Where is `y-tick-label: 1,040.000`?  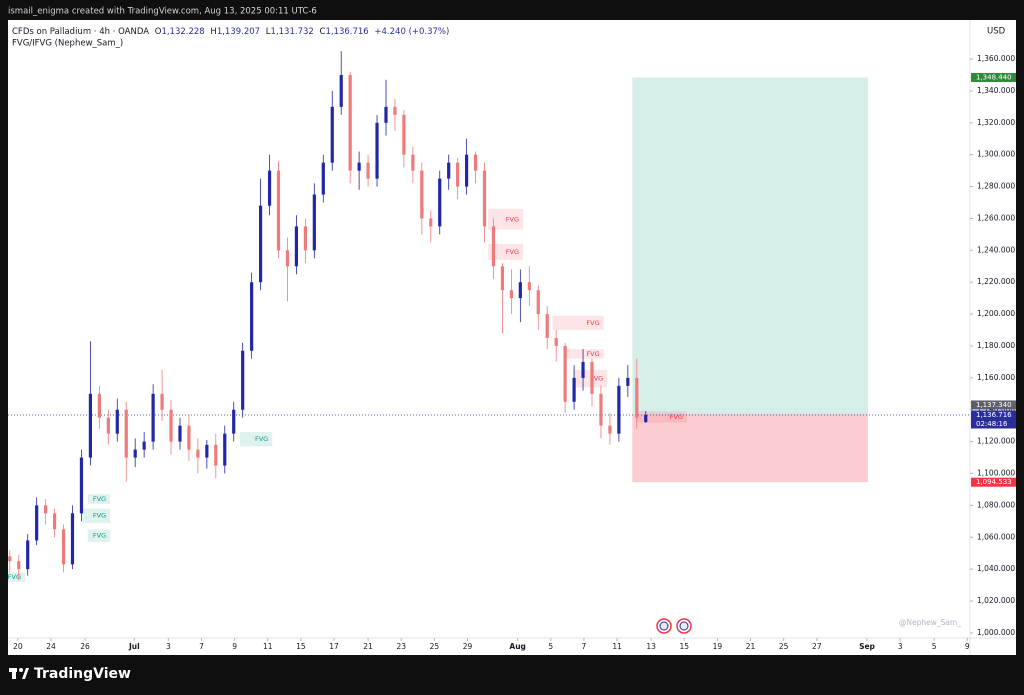
y-tick-label: 1,040.000 is located at coordinates (996, 568).